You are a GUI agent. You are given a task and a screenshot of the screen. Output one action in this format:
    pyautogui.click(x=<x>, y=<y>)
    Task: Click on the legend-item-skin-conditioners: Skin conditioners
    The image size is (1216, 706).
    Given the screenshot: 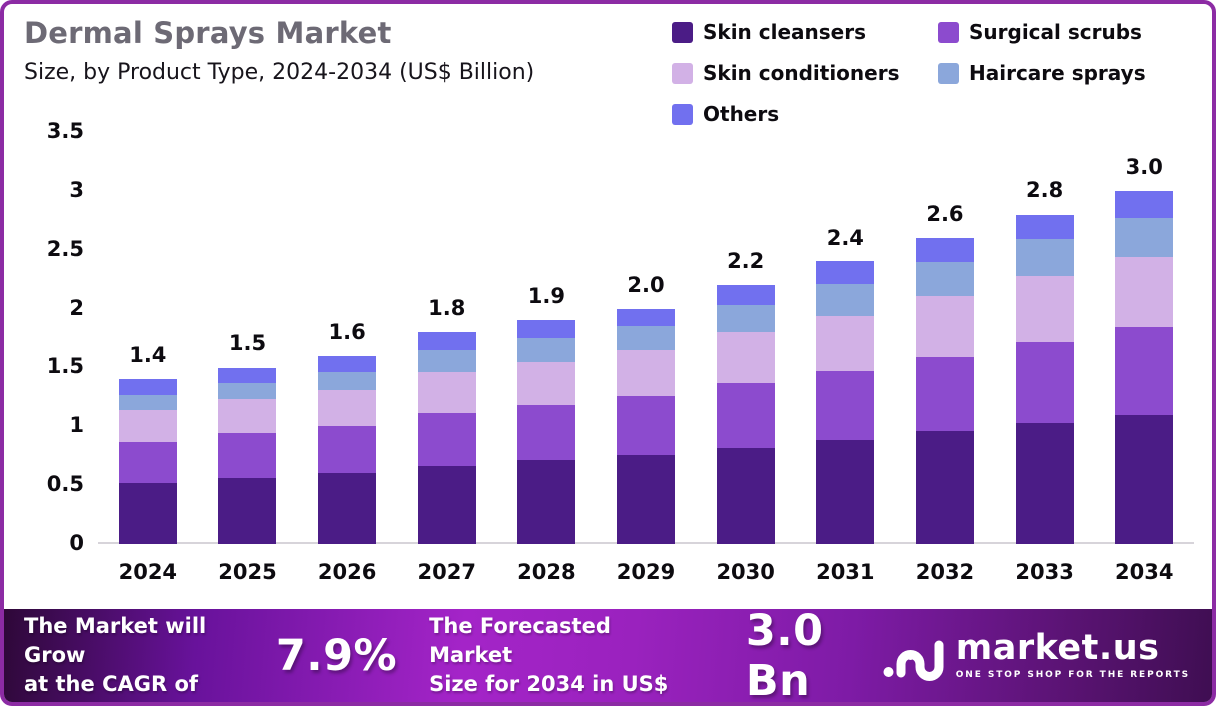 What is the action you would take?
    pyautogui.click(x=805, y=73)
    